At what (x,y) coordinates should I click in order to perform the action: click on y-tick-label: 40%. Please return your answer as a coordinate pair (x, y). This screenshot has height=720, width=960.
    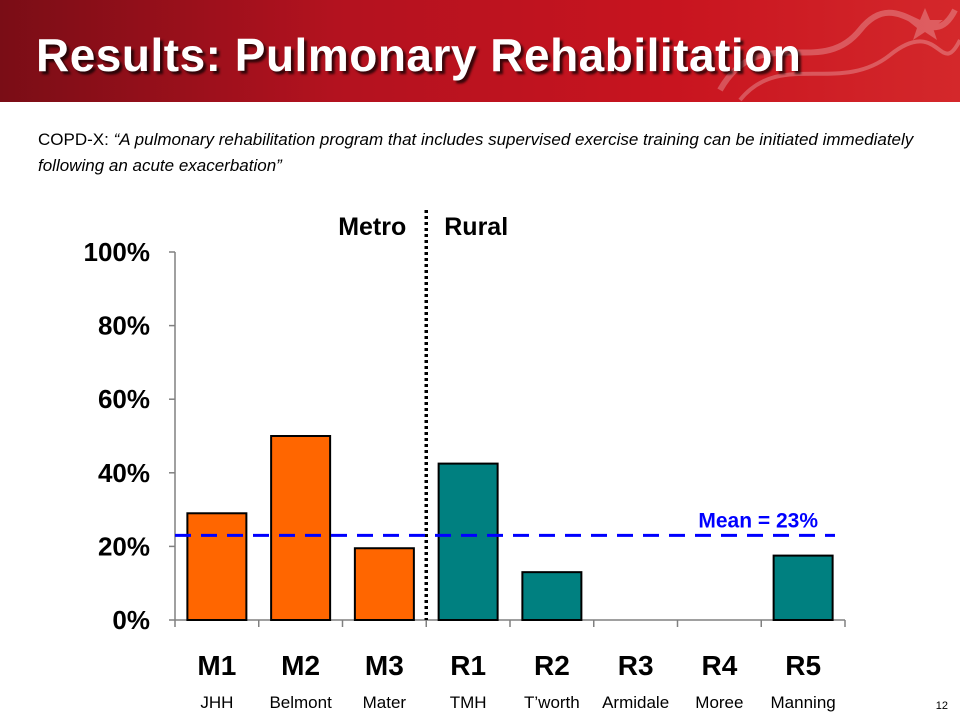
    Looking at the image, I should click on (124, 473).